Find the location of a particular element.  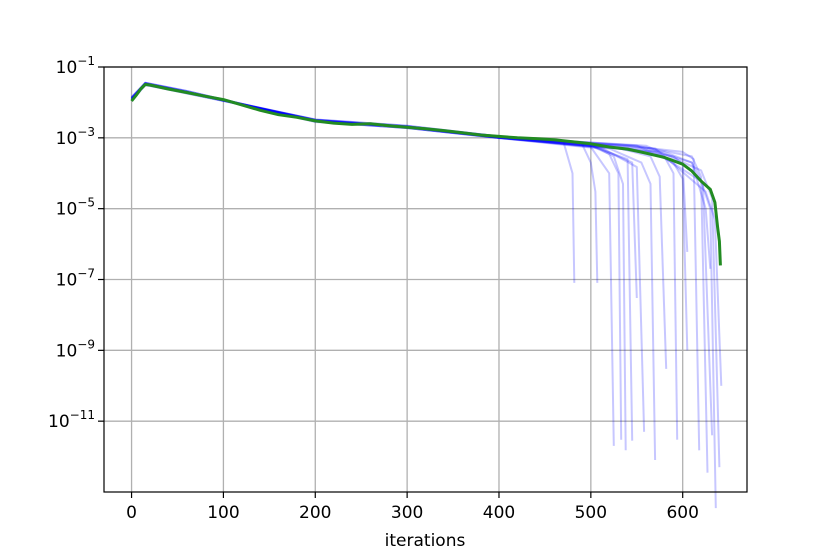

y-tick-exponent: −1 is located at coordinates (86, 61).